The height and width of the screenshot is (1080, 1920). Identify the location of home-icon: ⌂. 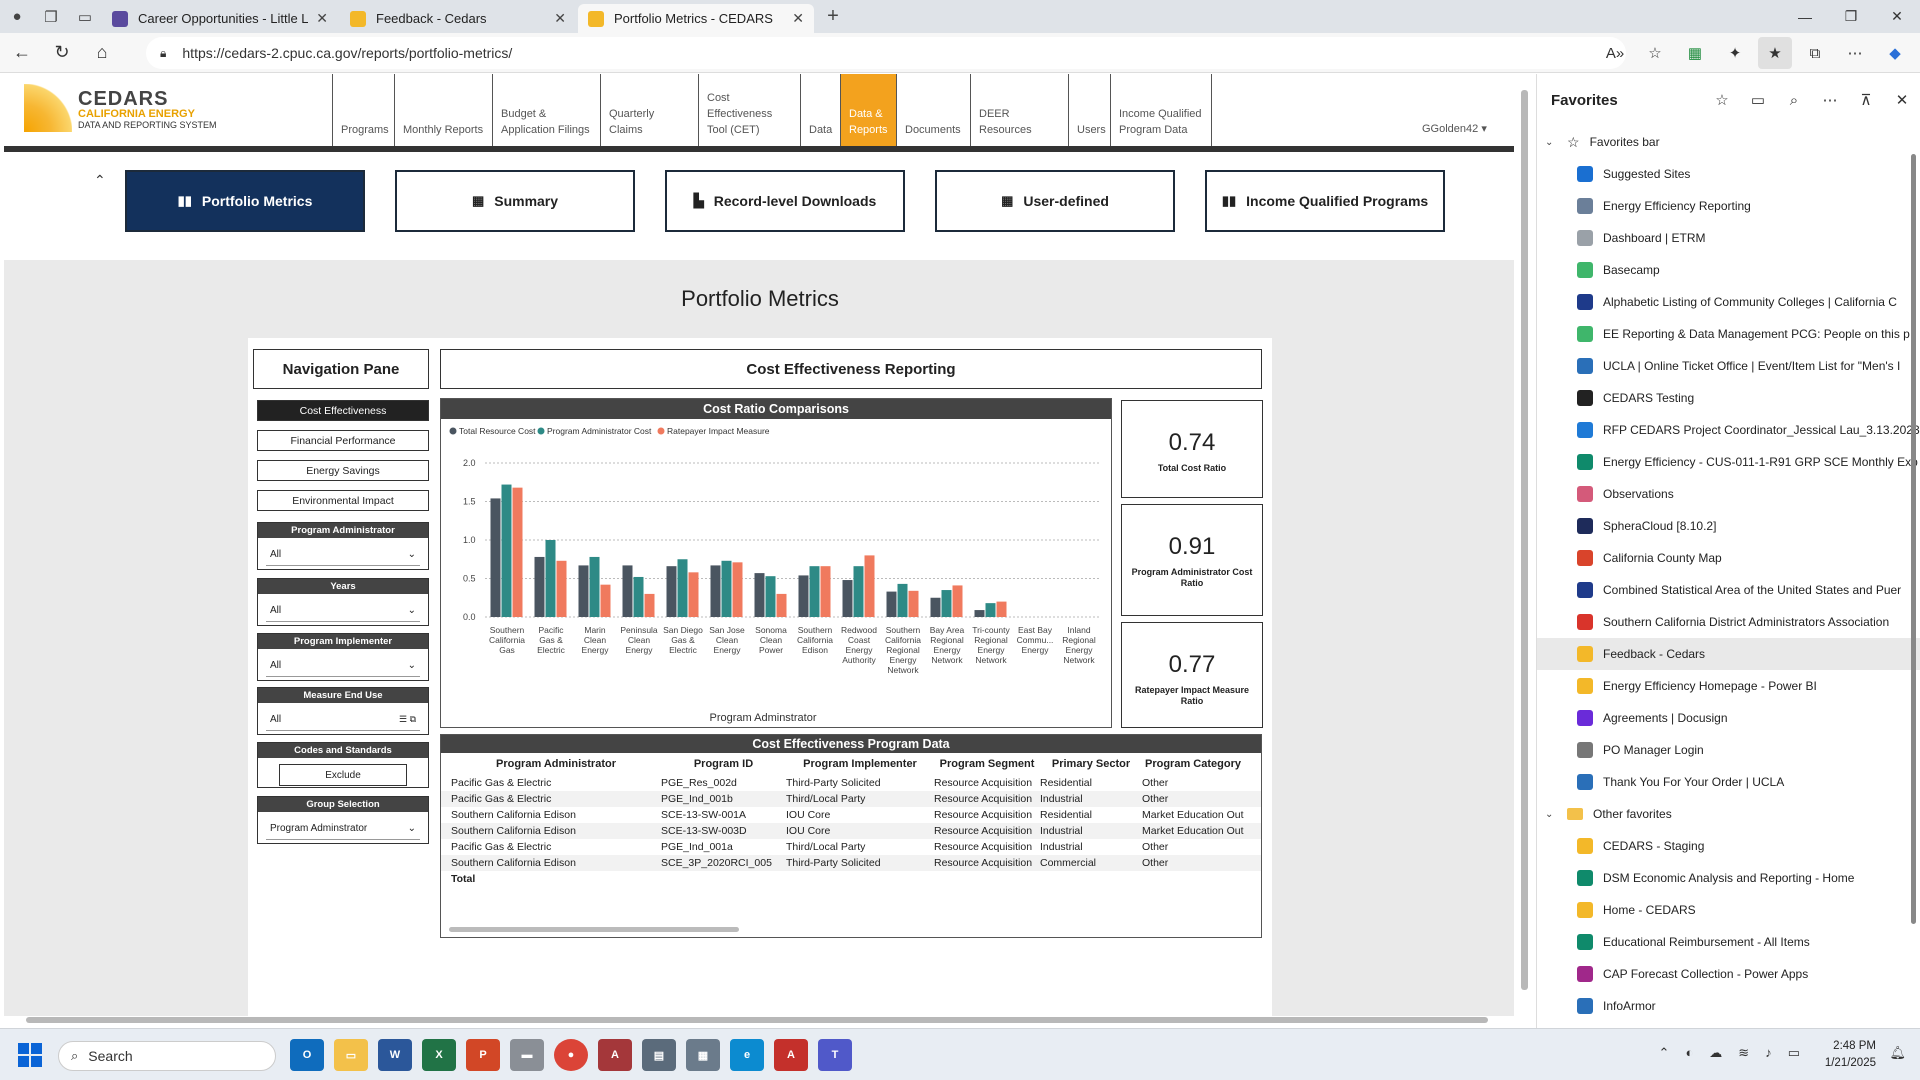
(102, 52).